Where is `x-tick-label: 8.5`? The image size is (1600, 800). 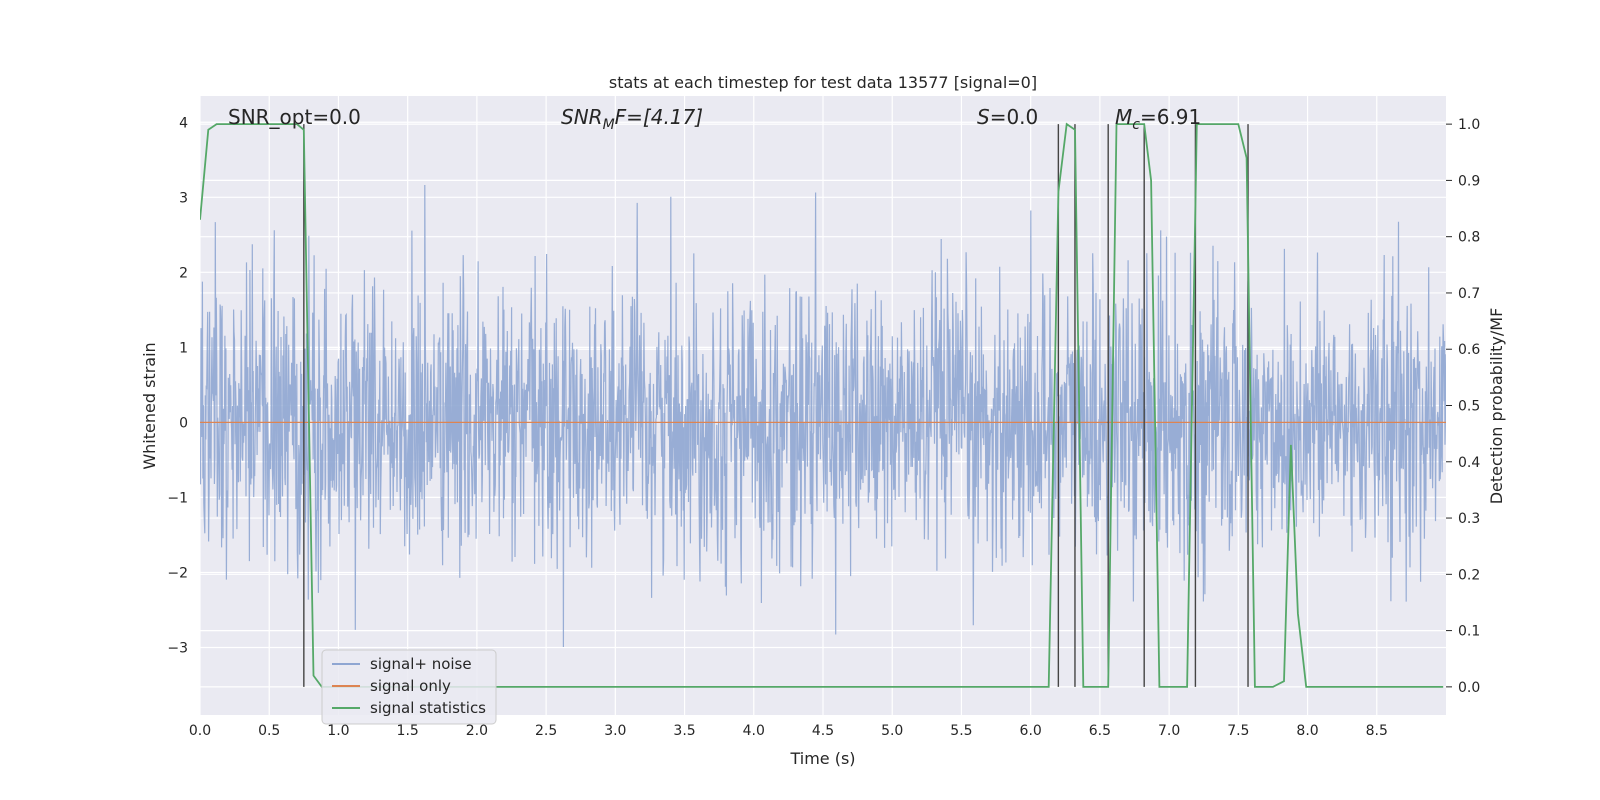
x-tick-label: 8.5 is located at coordinates (1377, 731).